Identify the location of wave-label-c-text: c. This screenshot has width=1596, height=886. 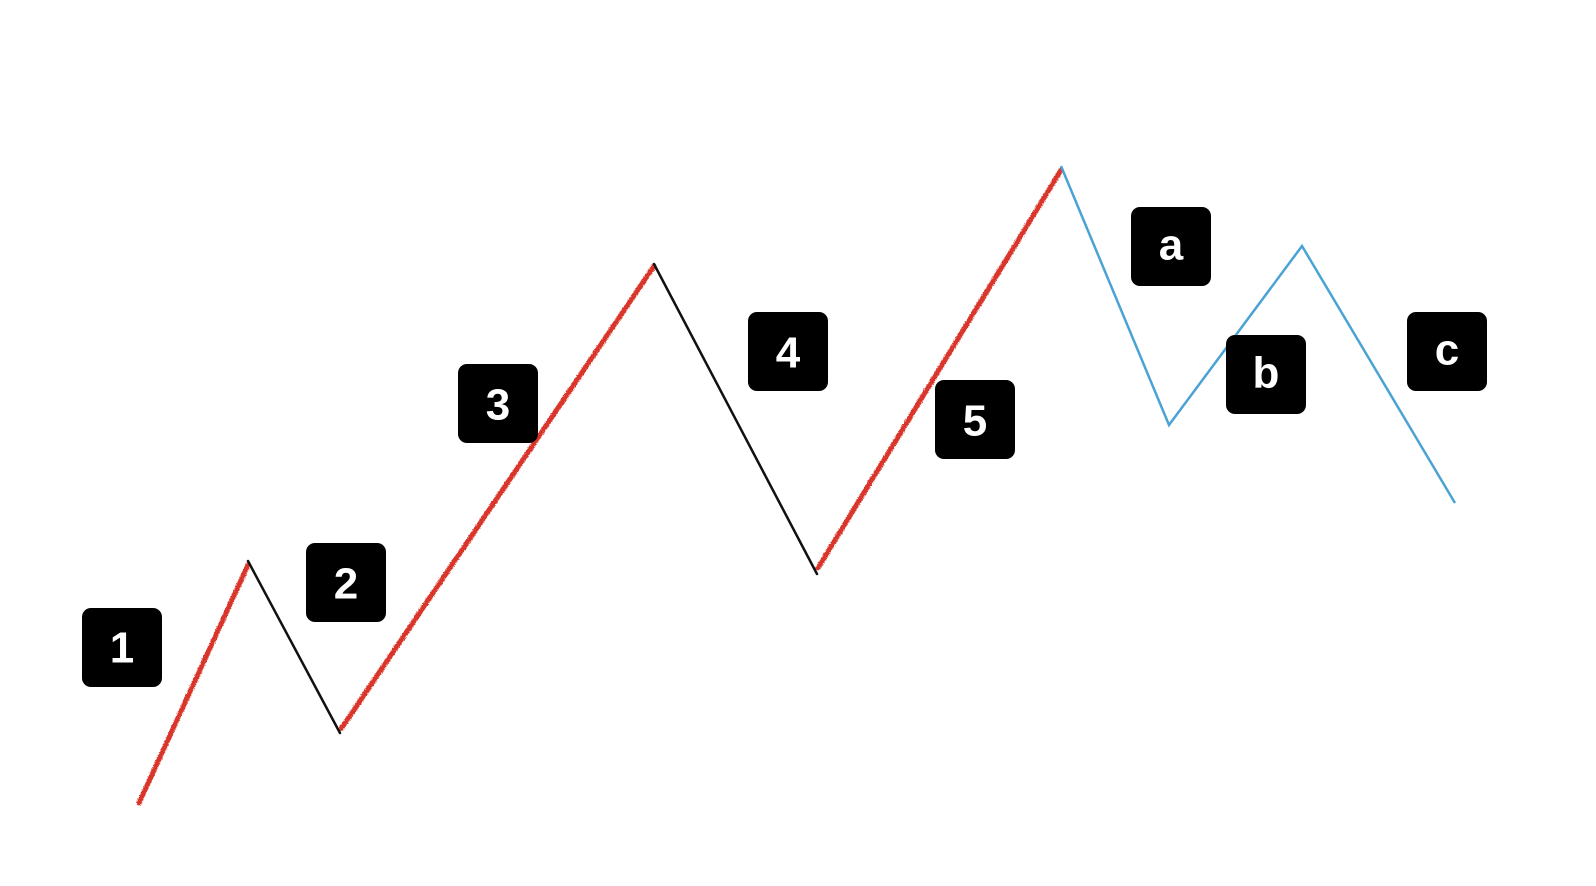
(1447, 350).